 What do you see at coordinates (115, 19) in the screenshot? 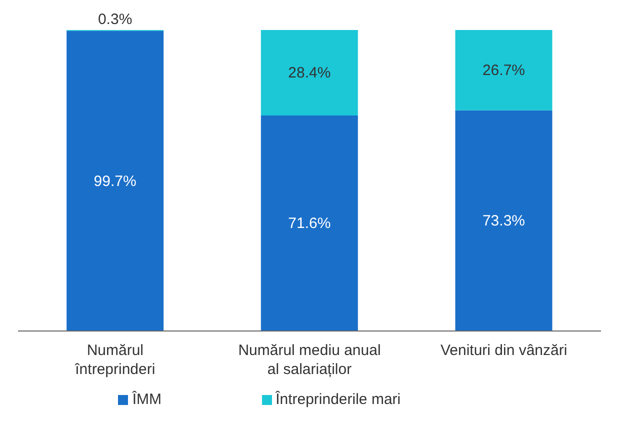
I see `data-label: 0.3%` at bounding box center [115, 19].